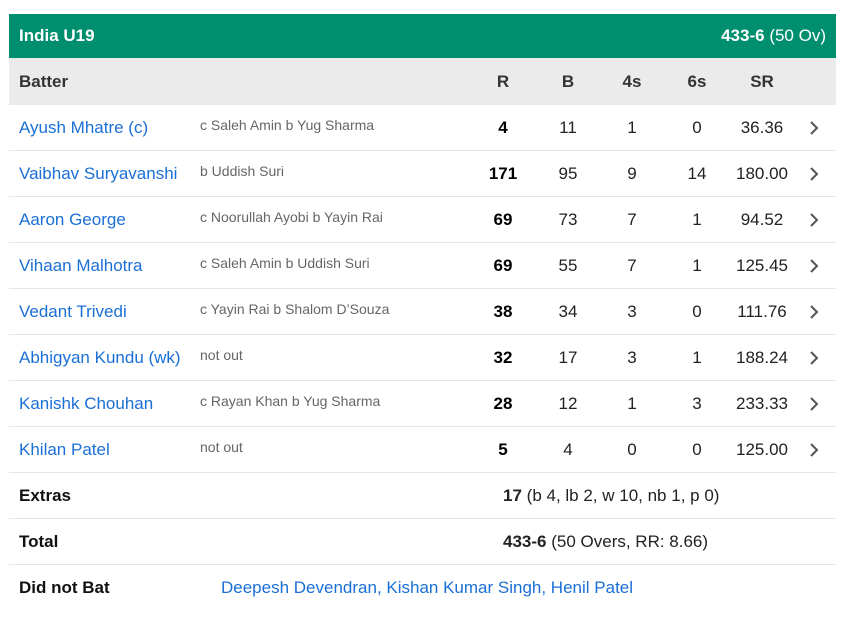 This screenshot has height=617, width=848. I want to click on stat-sr: 36.36, so click(762, 127).